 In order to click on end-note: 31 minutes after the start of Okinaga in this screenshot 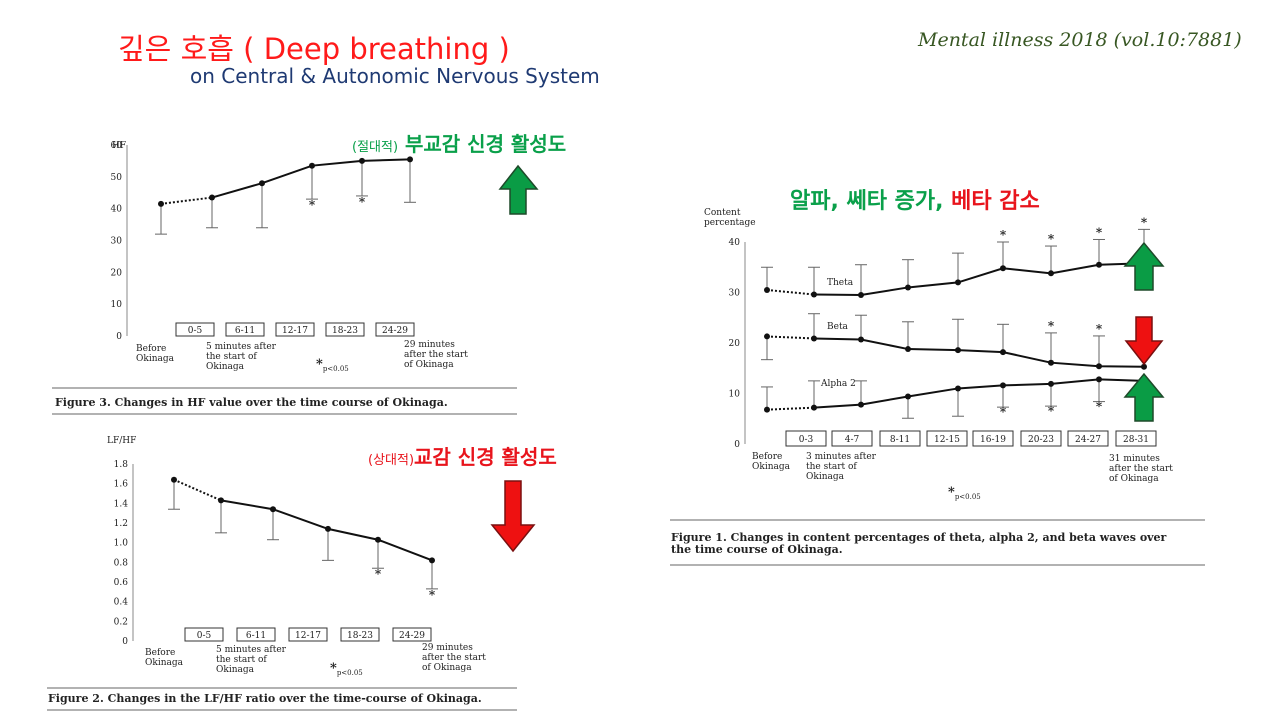, I will do `click(1141, 469)`.